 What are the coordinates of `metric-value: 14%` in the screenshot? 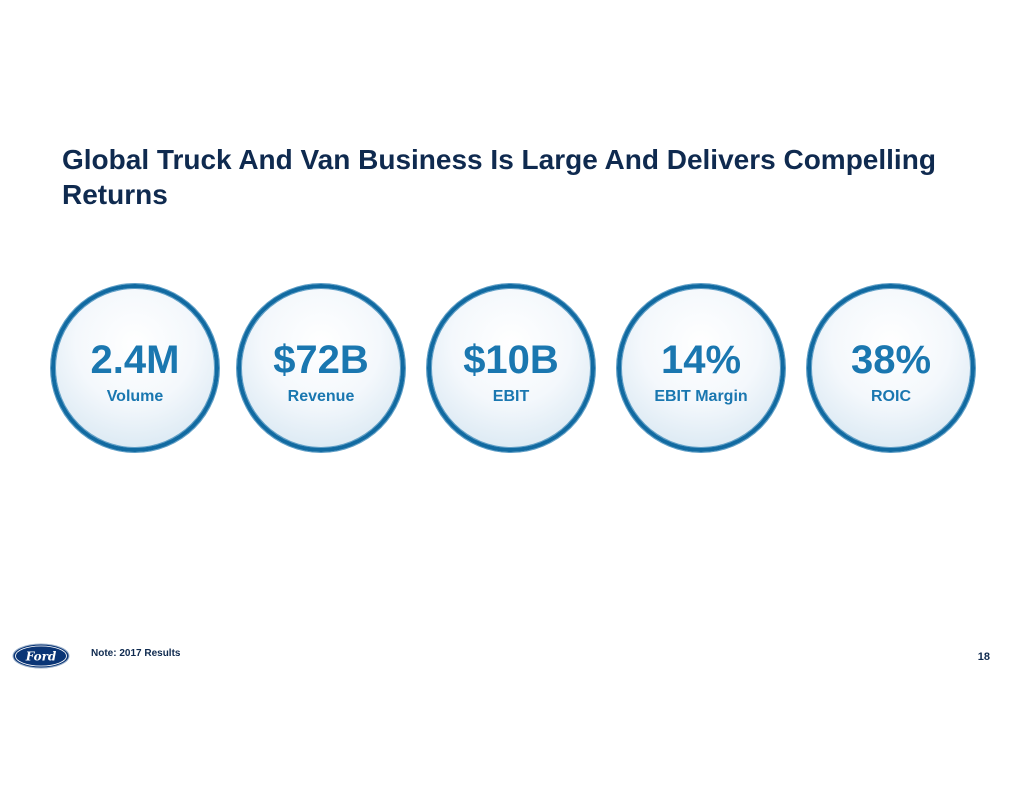 It's located at (701, 360).